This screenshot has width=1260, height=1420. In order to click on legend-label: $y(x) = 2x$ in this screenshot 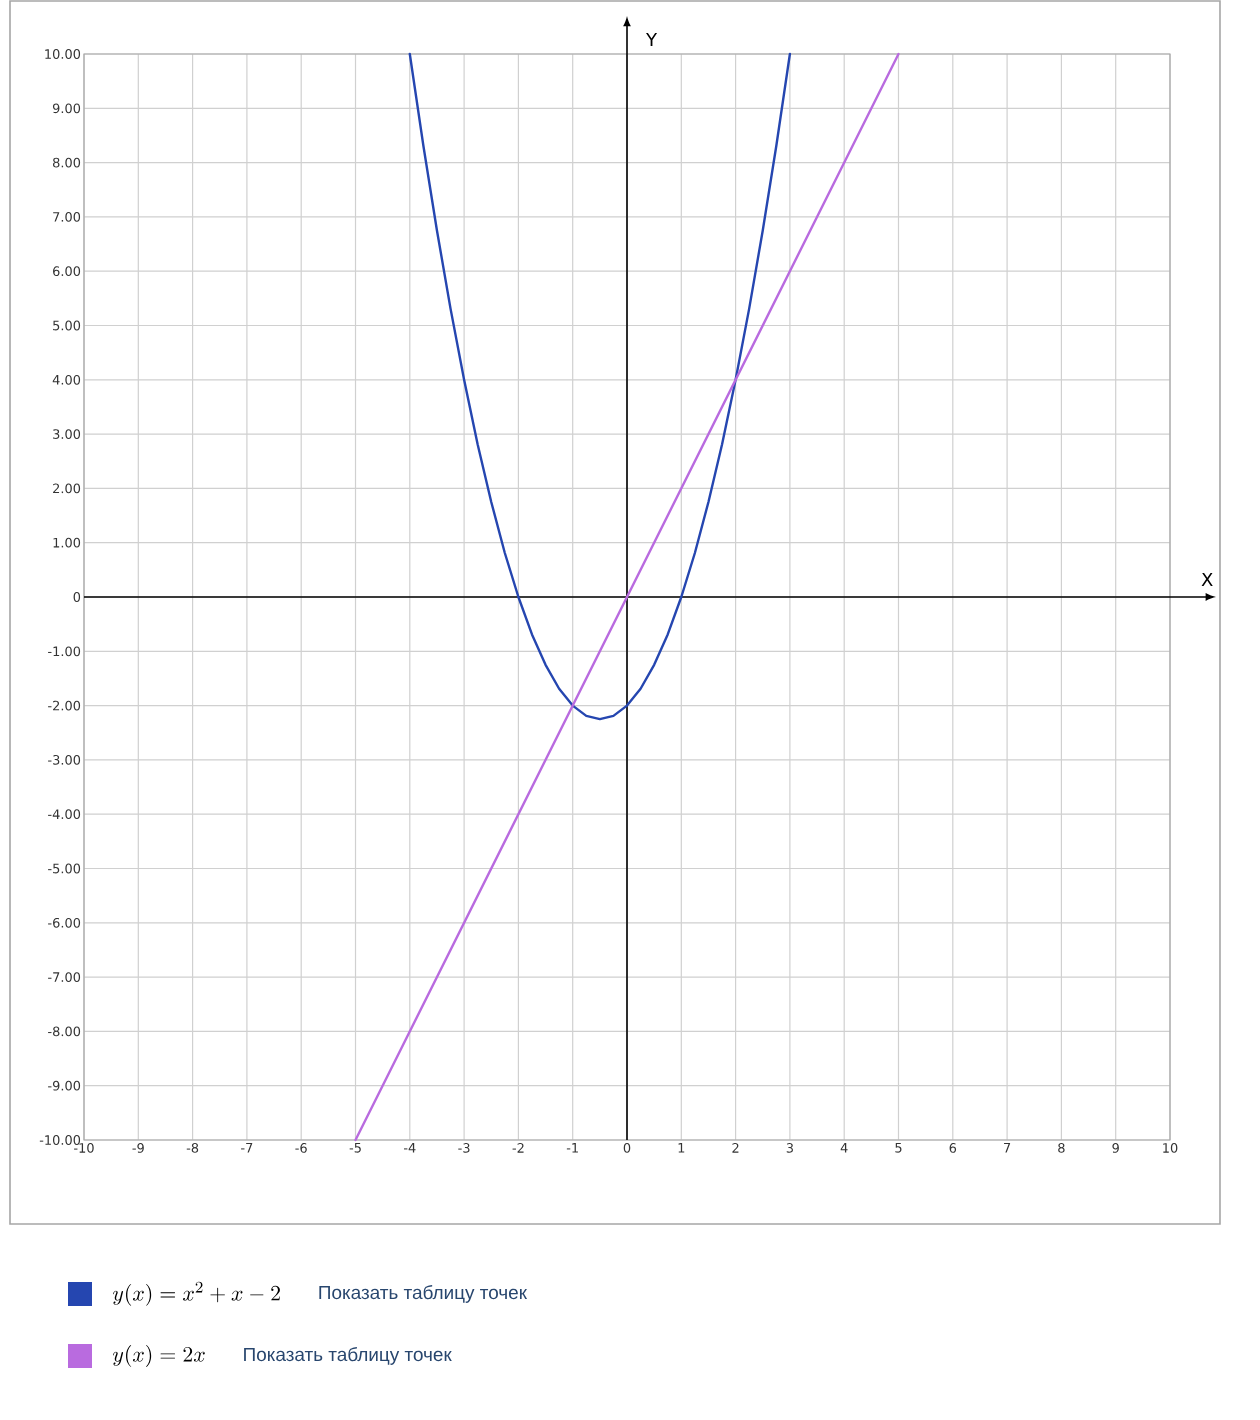, I will do `click(159, 1356)`.